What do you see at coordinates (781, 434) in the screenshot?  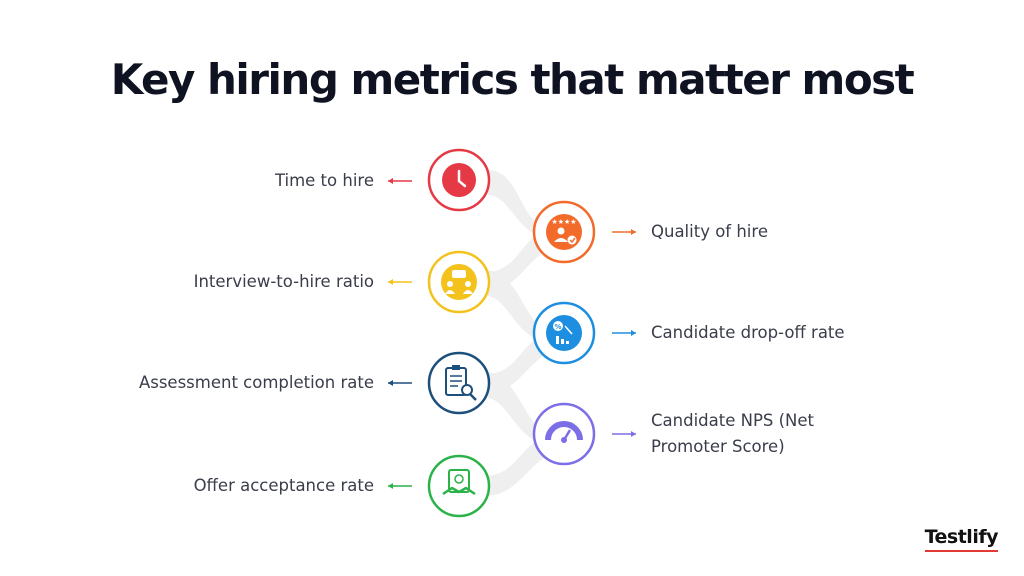 I see `label-candidate-nps: Candidate NPS (Net Promoter Score)` at bounding box center [781, 434].